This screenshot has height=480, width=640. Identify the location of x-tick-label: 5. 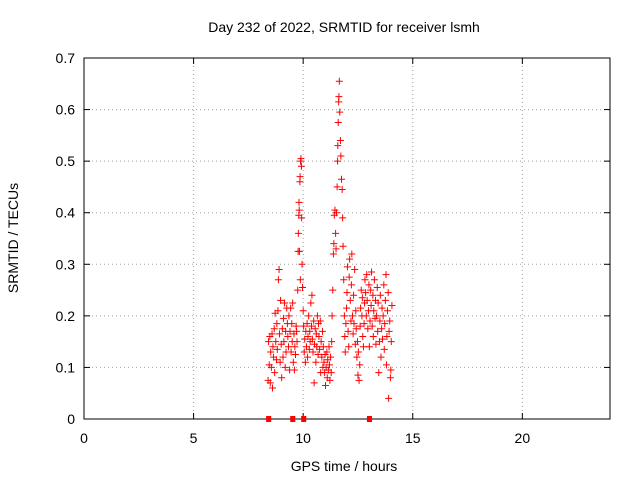
(194, 438).